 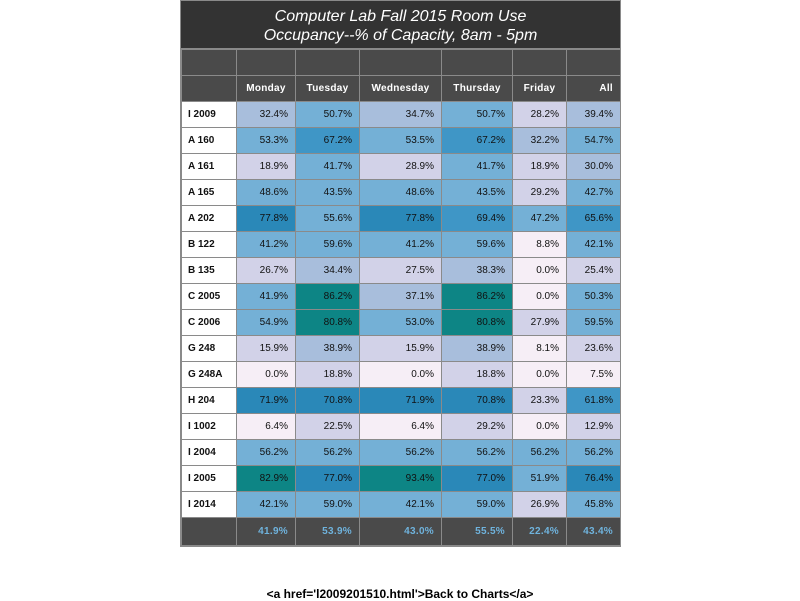 I want to click on occupancy-cell: 23.6%, so click(x=593, y=348).